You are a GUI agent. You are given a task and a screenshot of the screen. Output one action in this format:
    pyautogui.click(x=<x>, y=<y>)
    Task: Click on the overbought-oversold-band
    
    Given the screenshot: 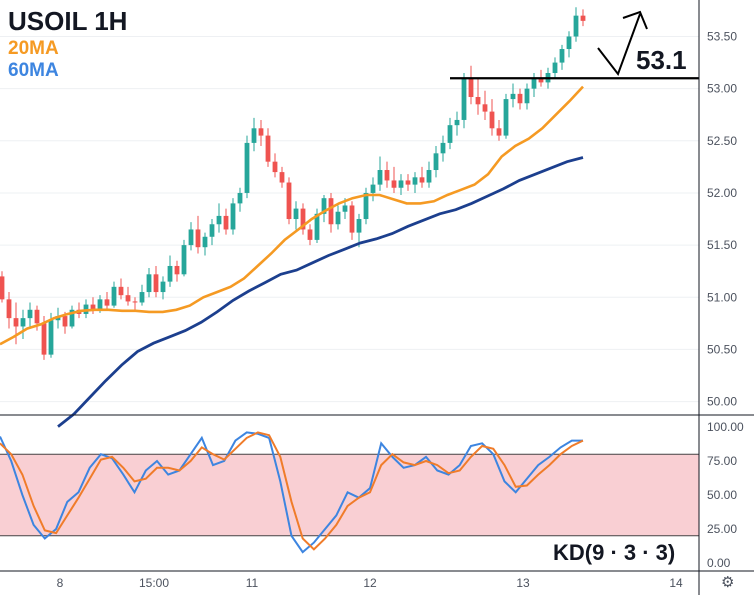 What is the action you would take?
    pyautogui.click(x=349, y=495)
    